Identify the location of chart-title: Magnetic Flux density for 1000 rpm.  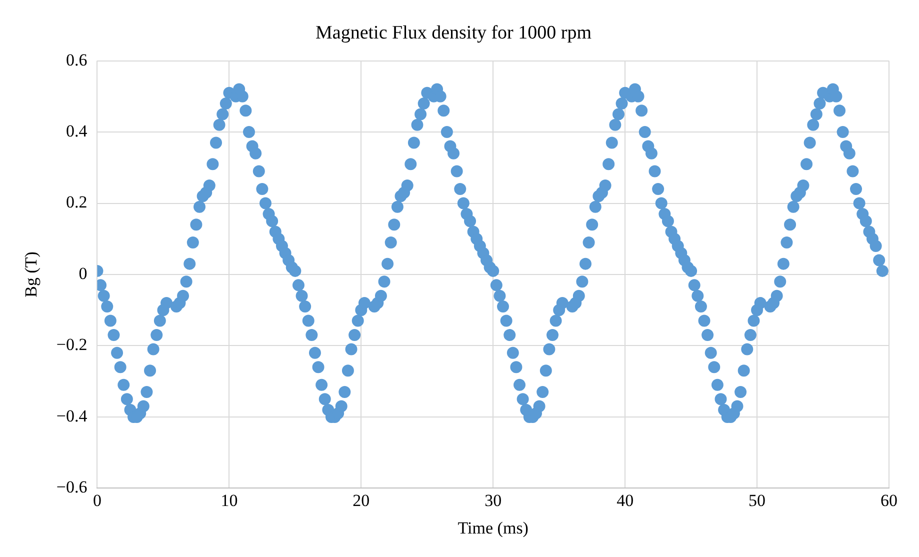
(454, 33).